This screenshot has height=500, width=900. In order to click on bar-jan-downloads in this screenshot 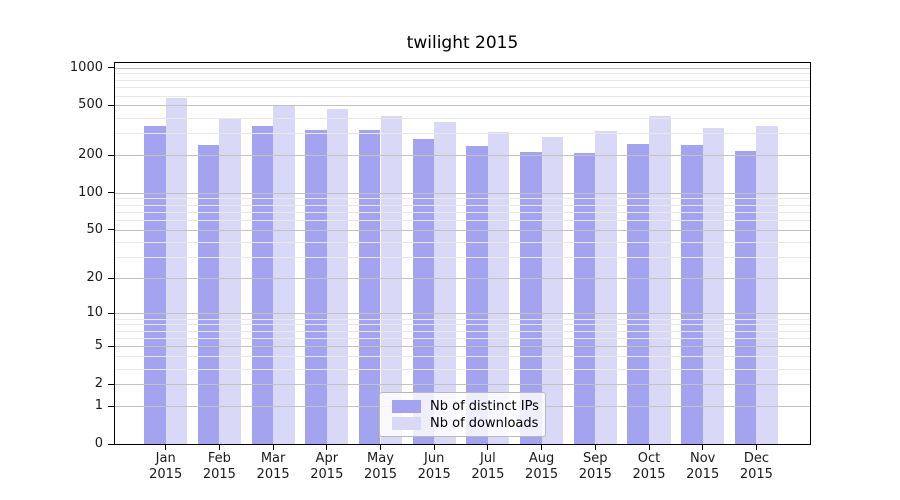, I will do `click(176, 271)`.